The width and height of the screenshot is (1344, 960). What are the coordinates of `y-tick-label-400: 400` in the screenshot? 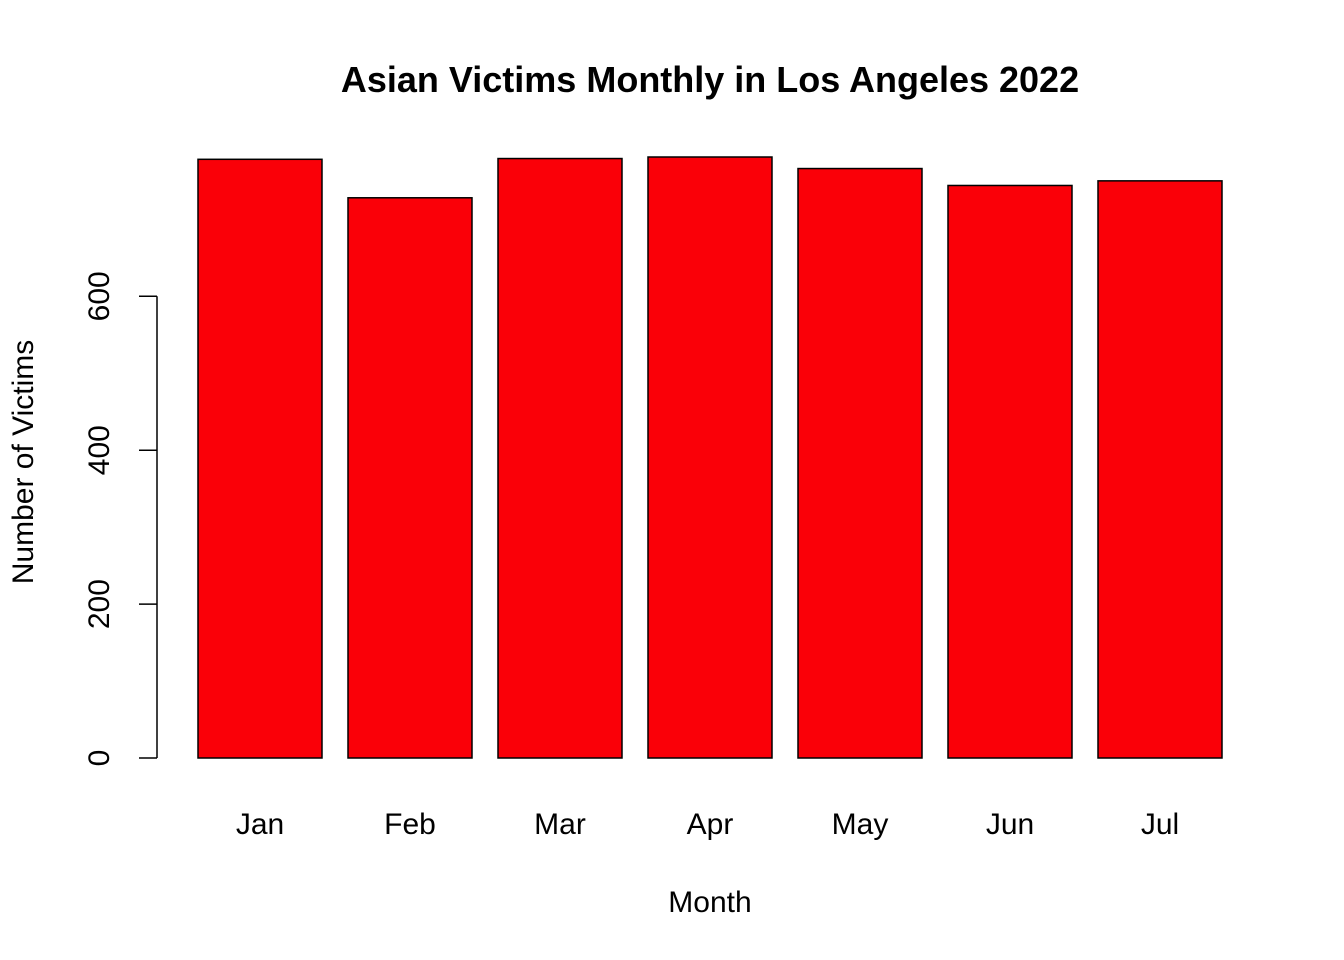 It's located at (99, 450).